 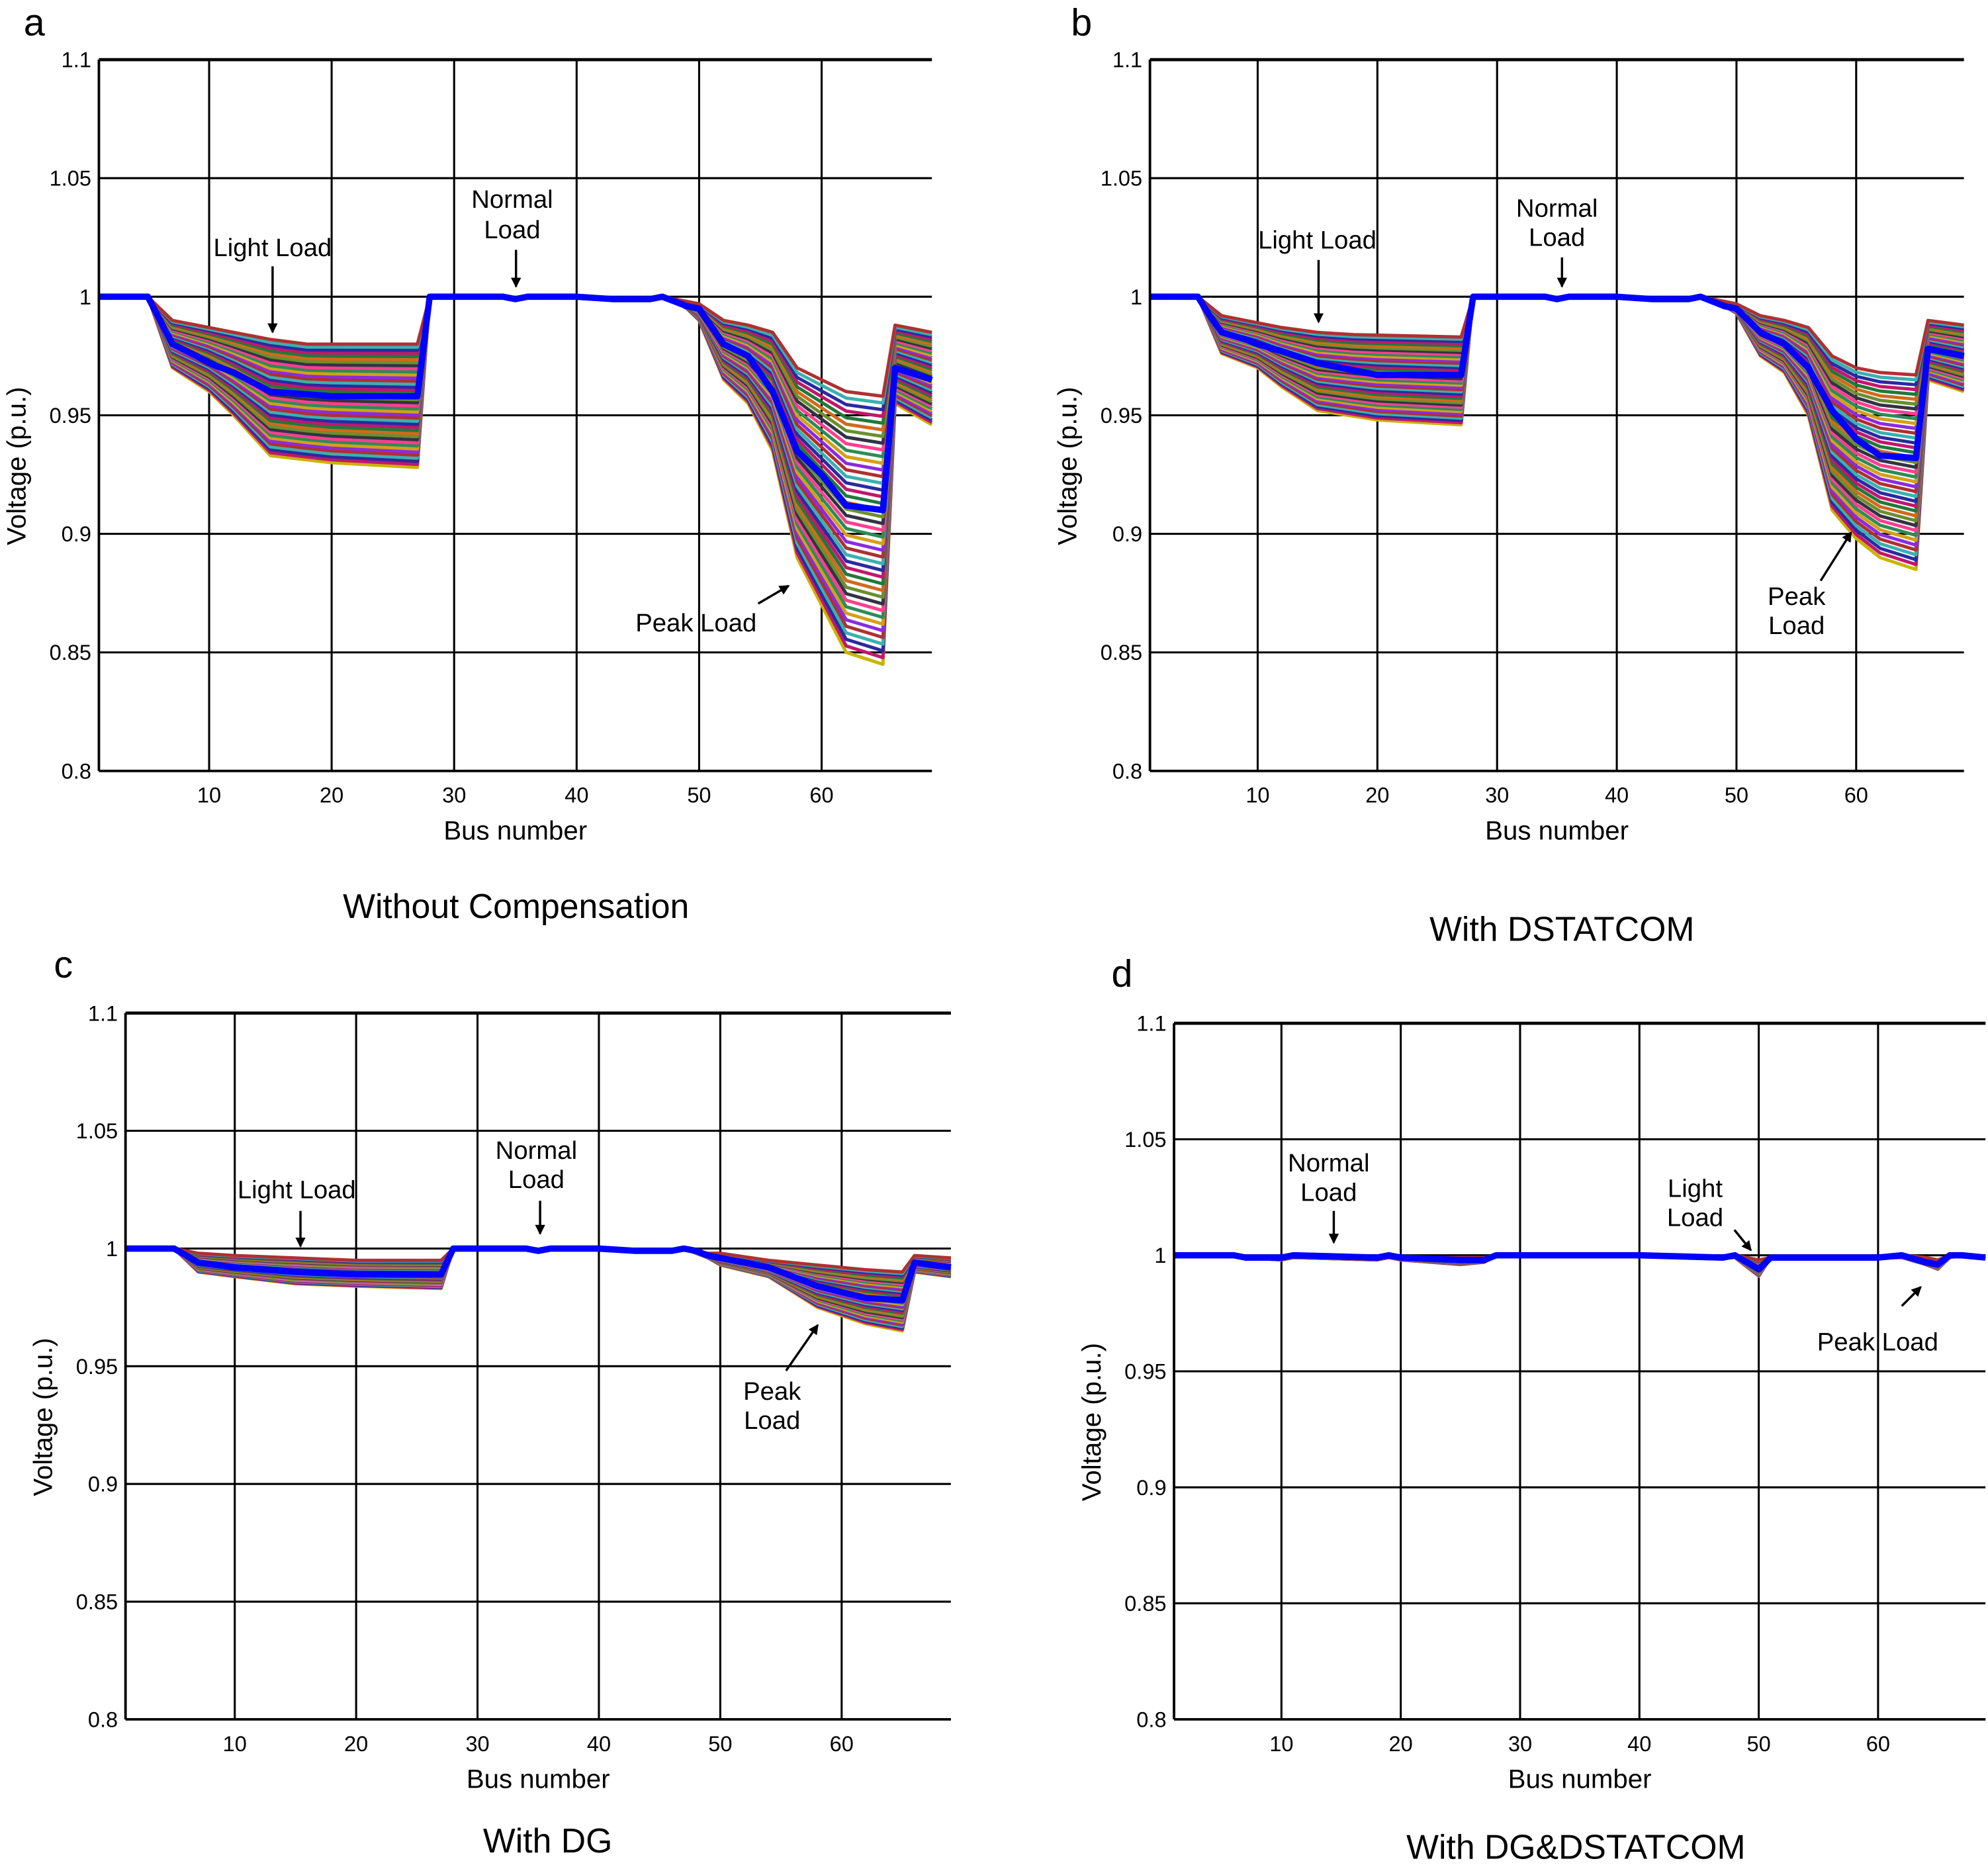 I want to click on light-load-arrow, so click(x=1742, y=1240).